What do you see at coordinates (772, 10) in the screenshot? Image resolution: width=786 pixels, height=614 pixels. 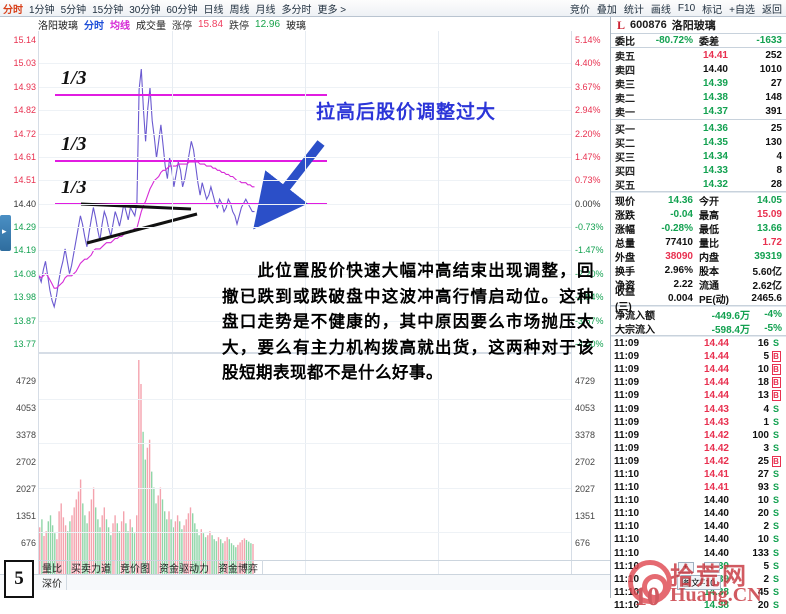 I see `tool-button-7: 返回` at bounding box center [772, 10].